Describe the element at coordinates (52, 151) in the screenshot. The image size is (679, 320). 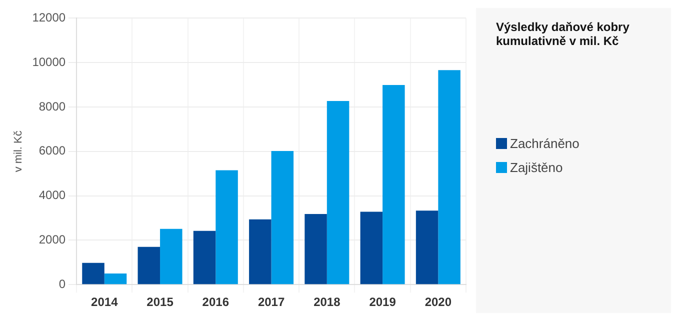
I see `y-tick-label: 6000` at that location.